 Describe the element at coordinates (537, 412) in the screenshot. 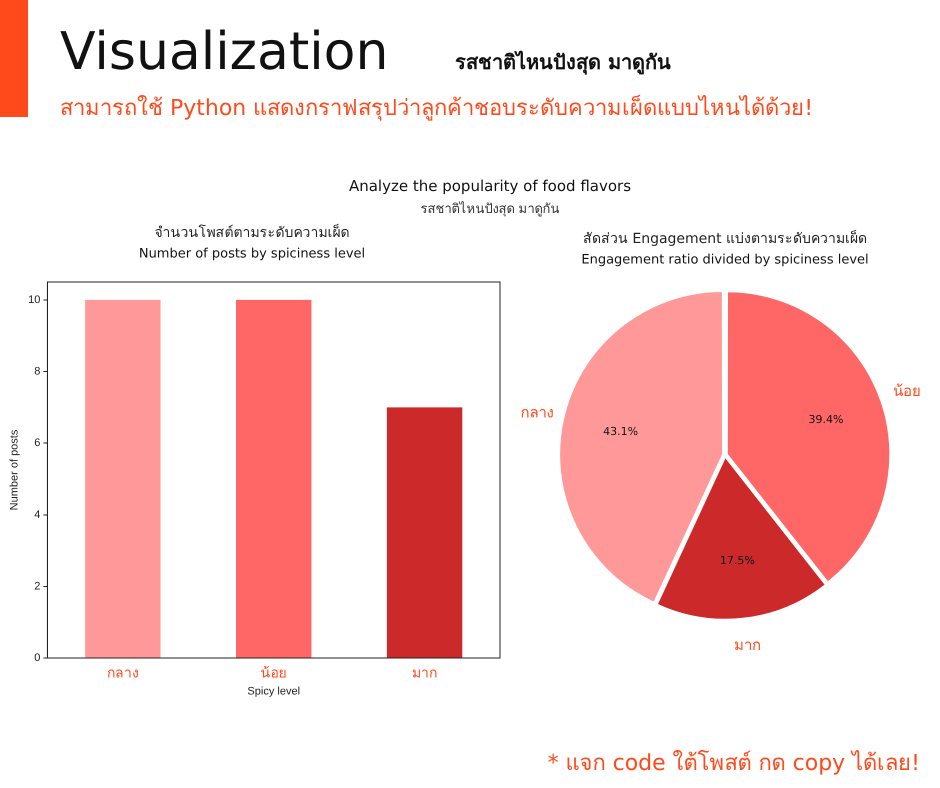

I see `slice-label: กลาง` at that location.